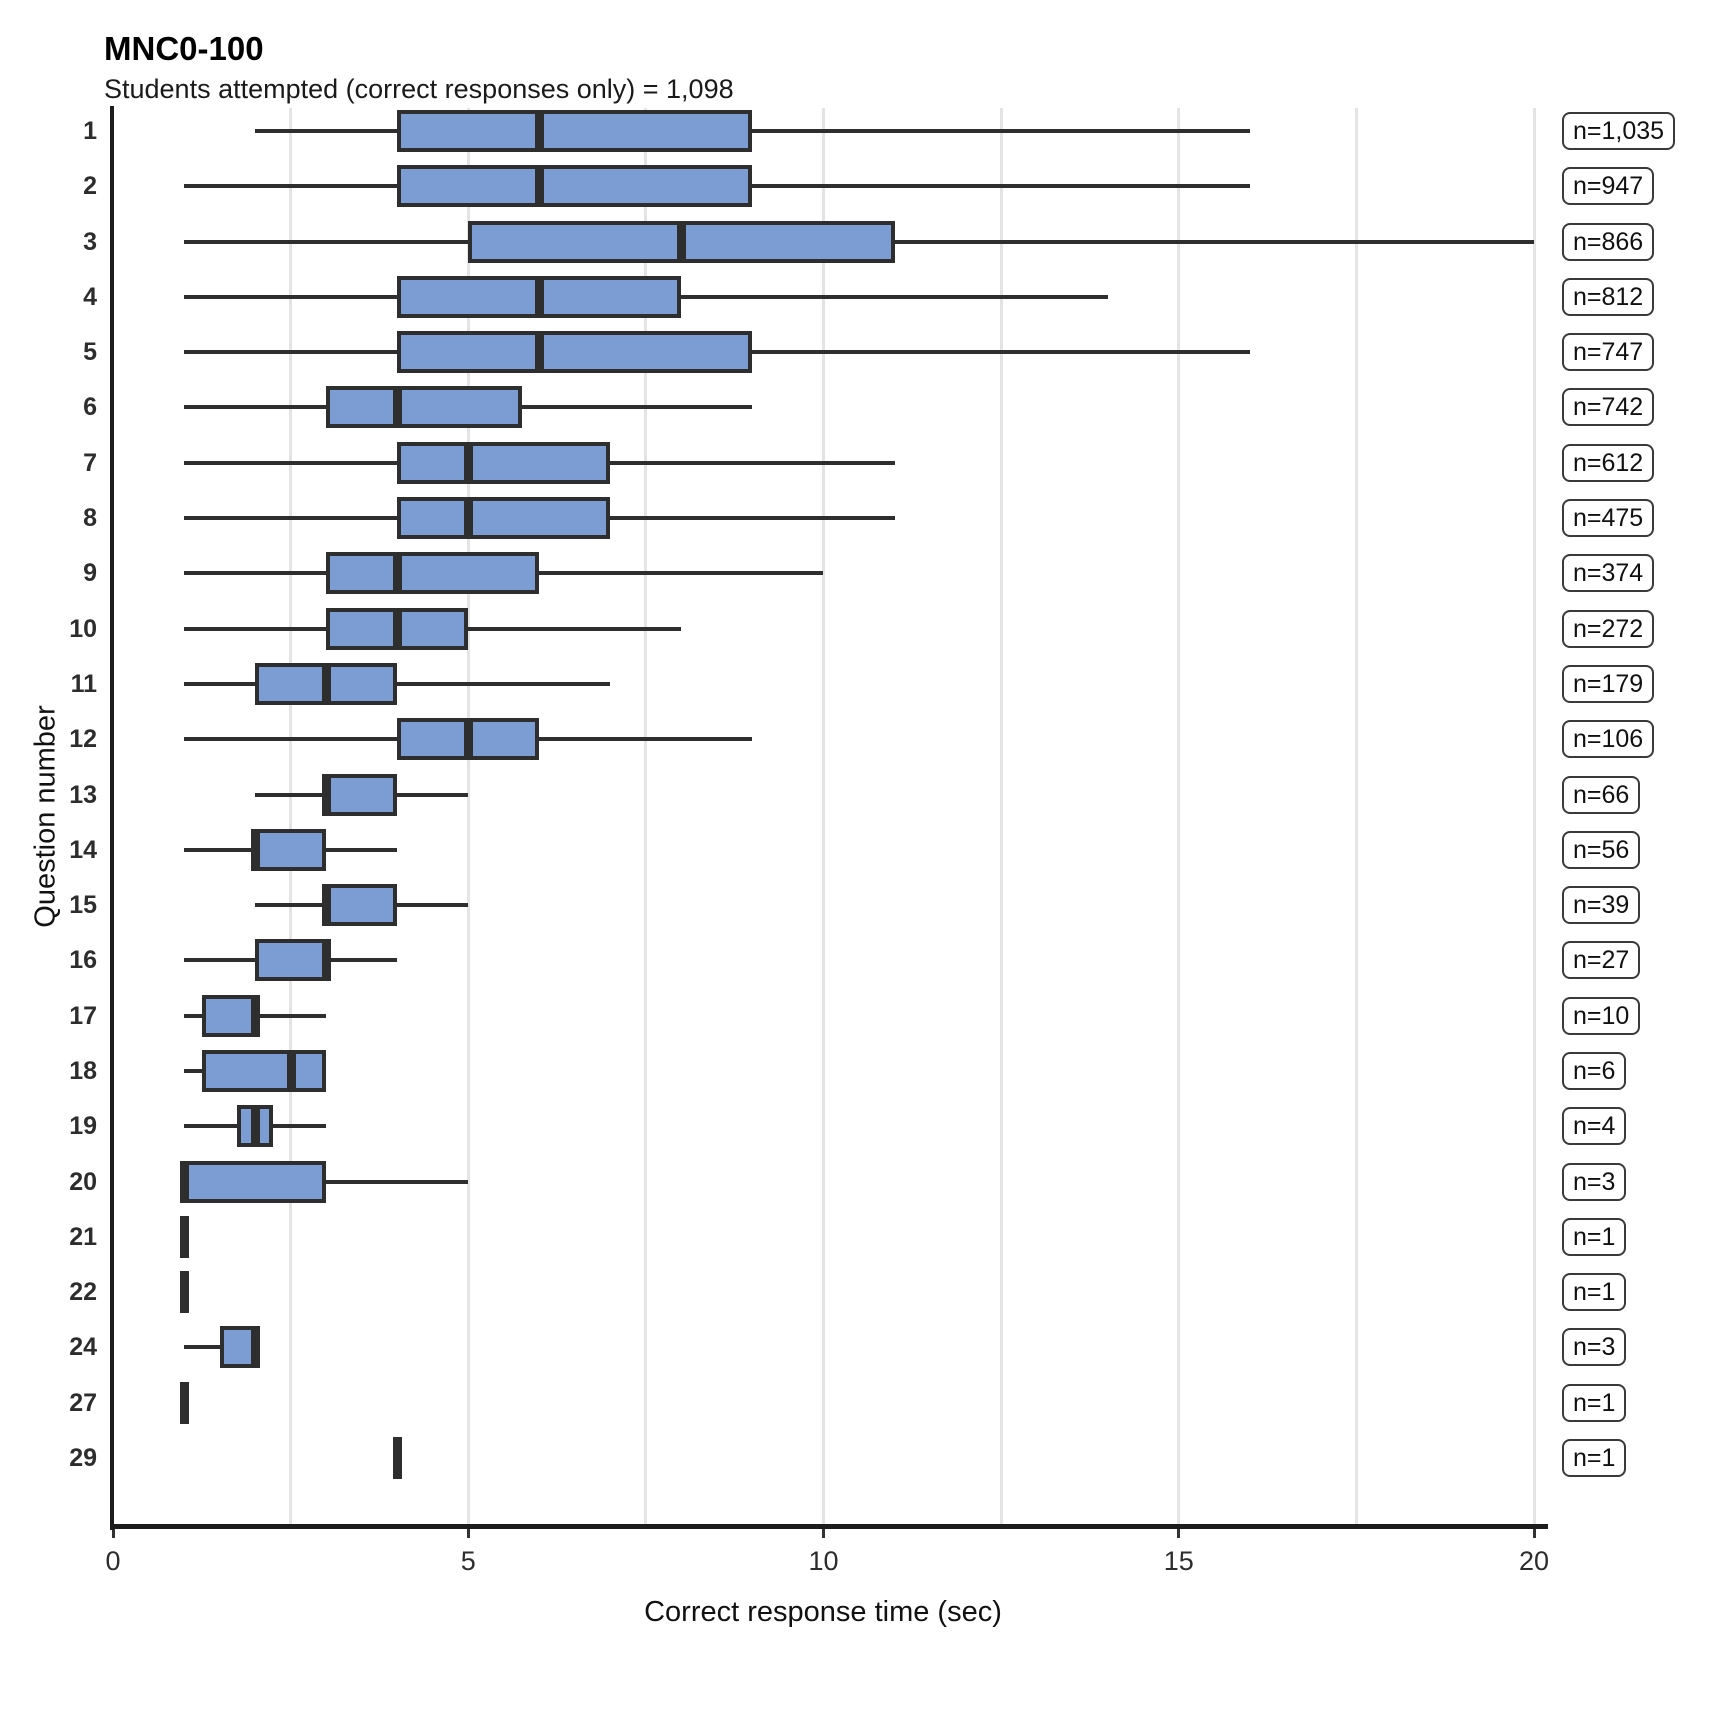 The width and height of the screenshot is (1728, 1728). Describe the element at coordinates (83, 960) in the screenshot. I see `y-tick-label: 16` at that location.